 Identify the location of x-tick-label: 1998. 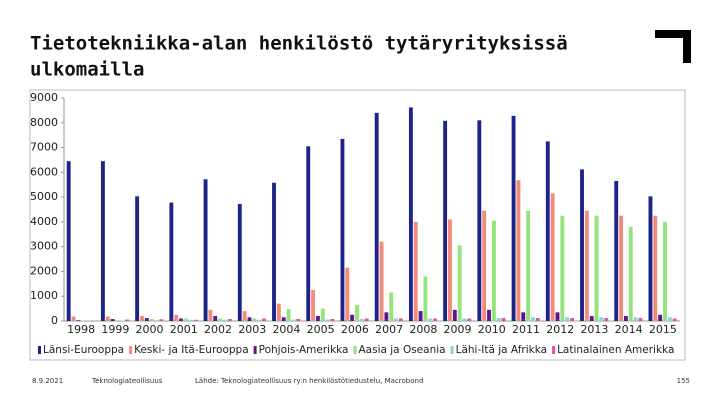
(81, 329).